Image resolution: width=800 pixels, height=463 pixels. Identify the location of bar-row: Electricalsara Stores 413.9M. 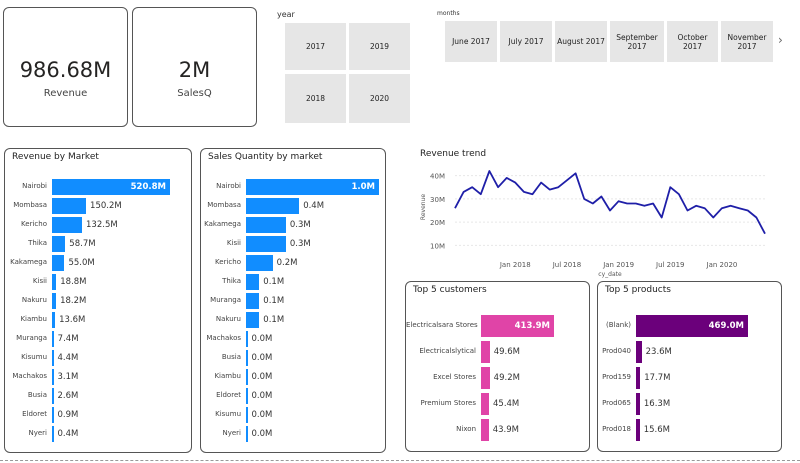
(497, 326).